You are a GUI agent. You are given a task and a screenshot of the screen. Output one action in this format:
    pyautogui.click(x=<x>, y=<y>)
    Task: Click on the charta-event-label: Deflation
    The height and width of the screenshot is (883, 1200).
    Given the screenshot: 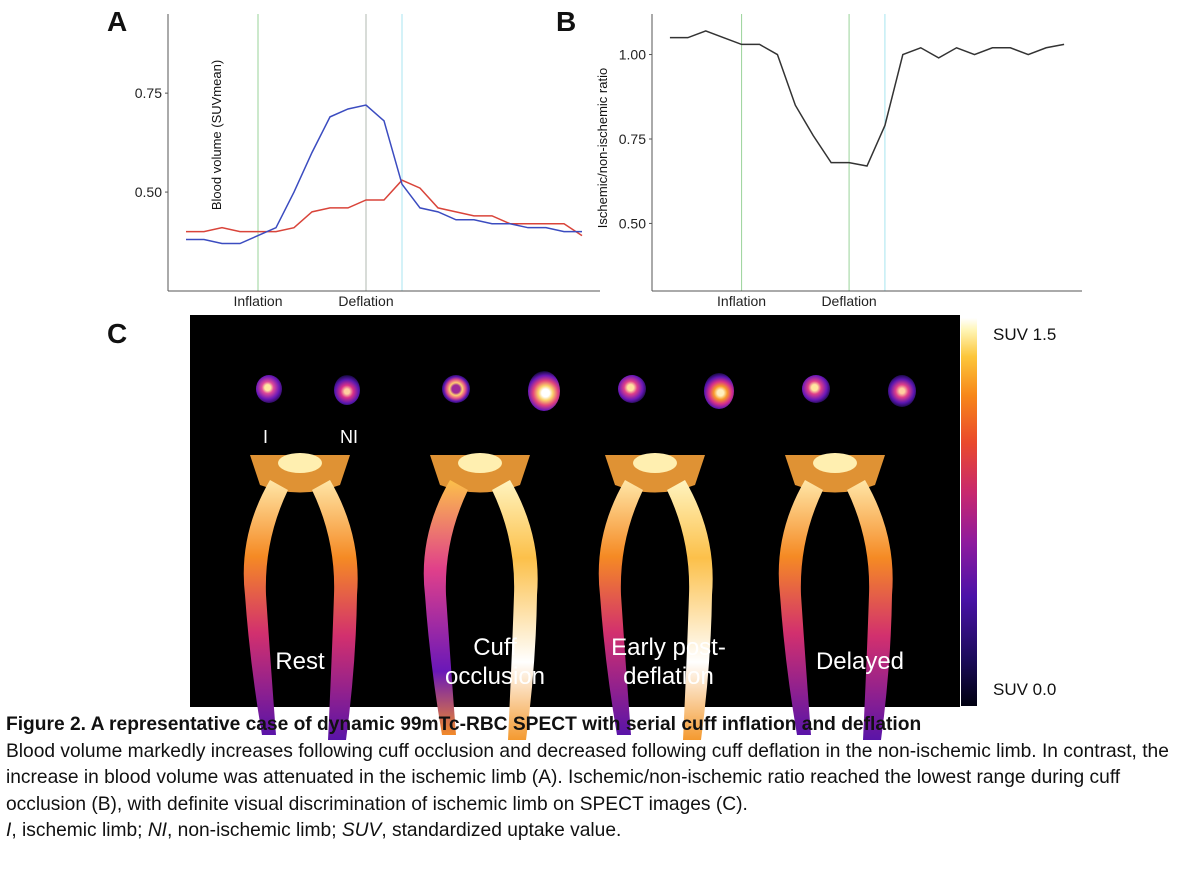 What is the action you would take?
    pyautogui.click(x=365, y=301)
    